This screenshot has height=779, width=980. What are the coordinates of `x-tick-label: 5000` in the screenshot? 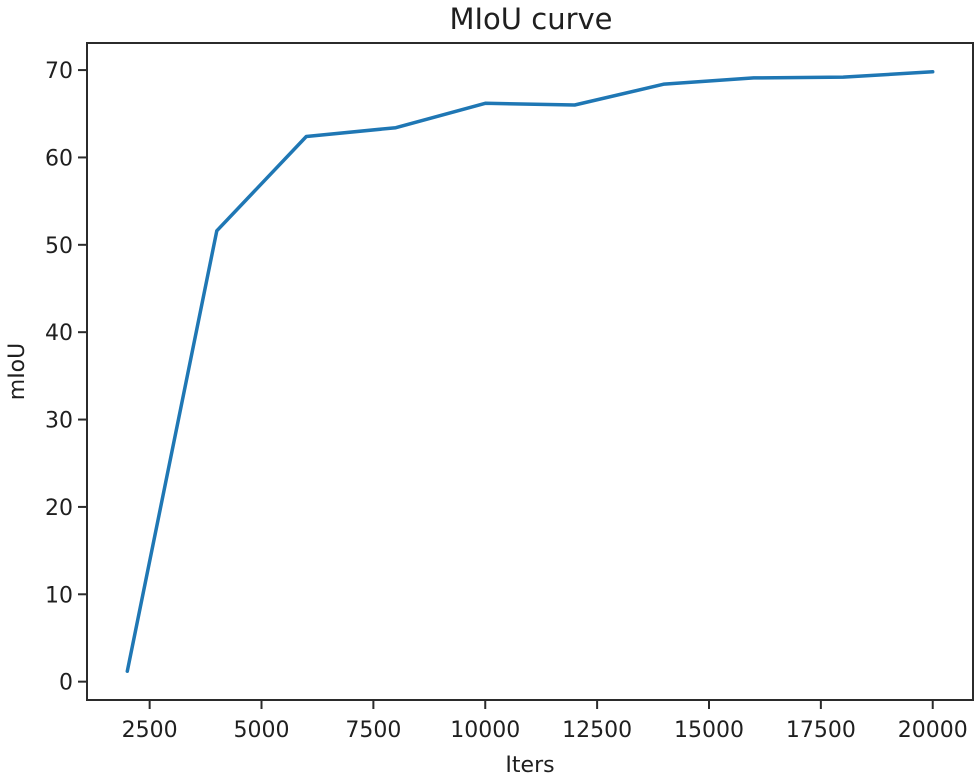 It's located at (262, 730).